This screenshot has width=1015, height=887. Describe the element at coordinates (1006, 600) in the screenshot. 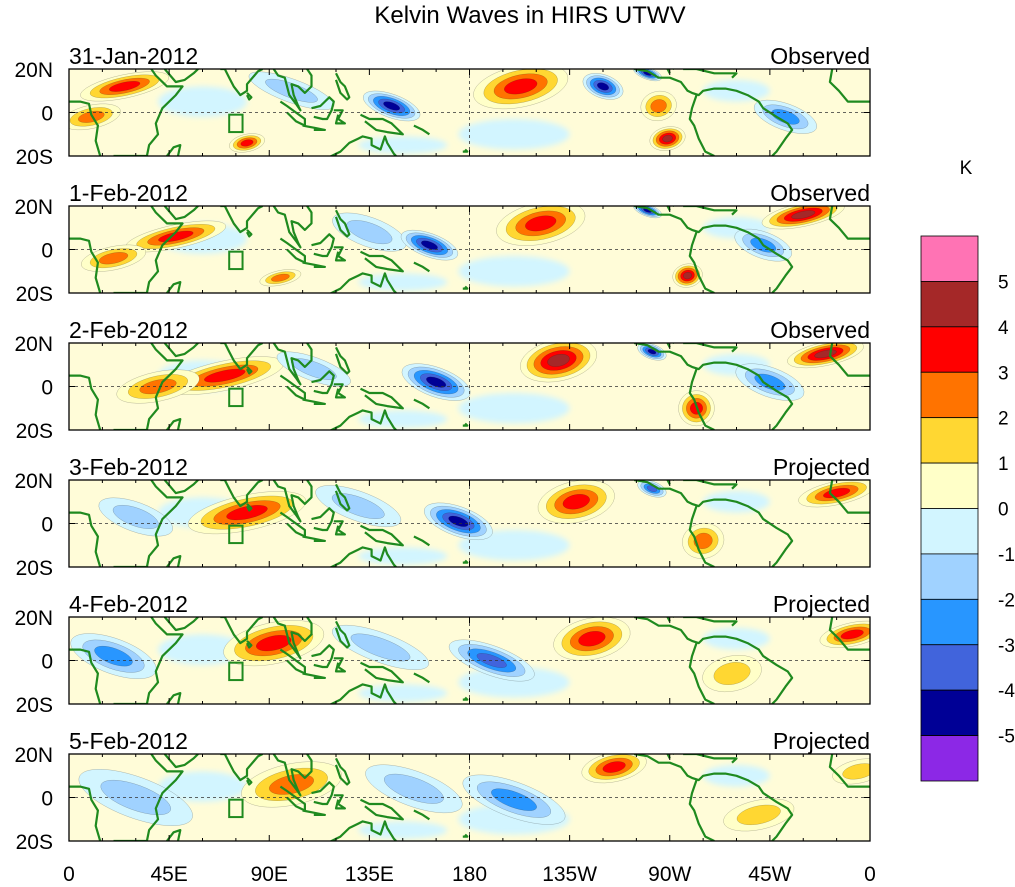

I see `colorbar-label: -2` at that location.